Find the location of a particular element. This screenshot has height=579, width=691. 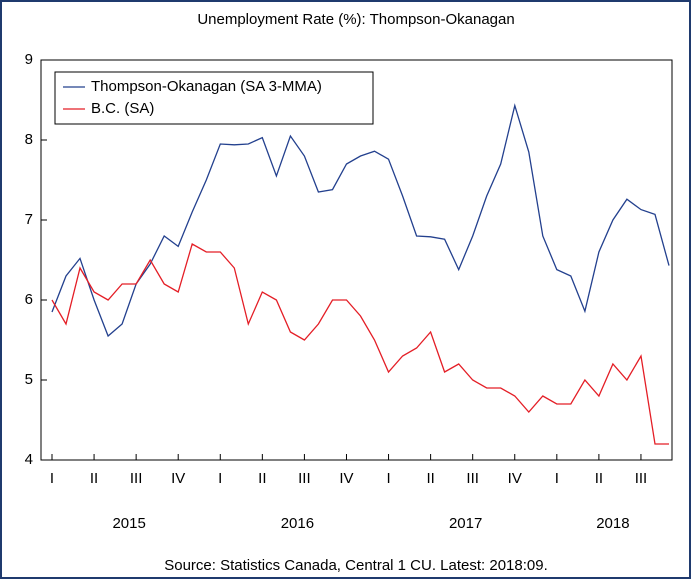

legend-box is located at coordinates (214, 98).